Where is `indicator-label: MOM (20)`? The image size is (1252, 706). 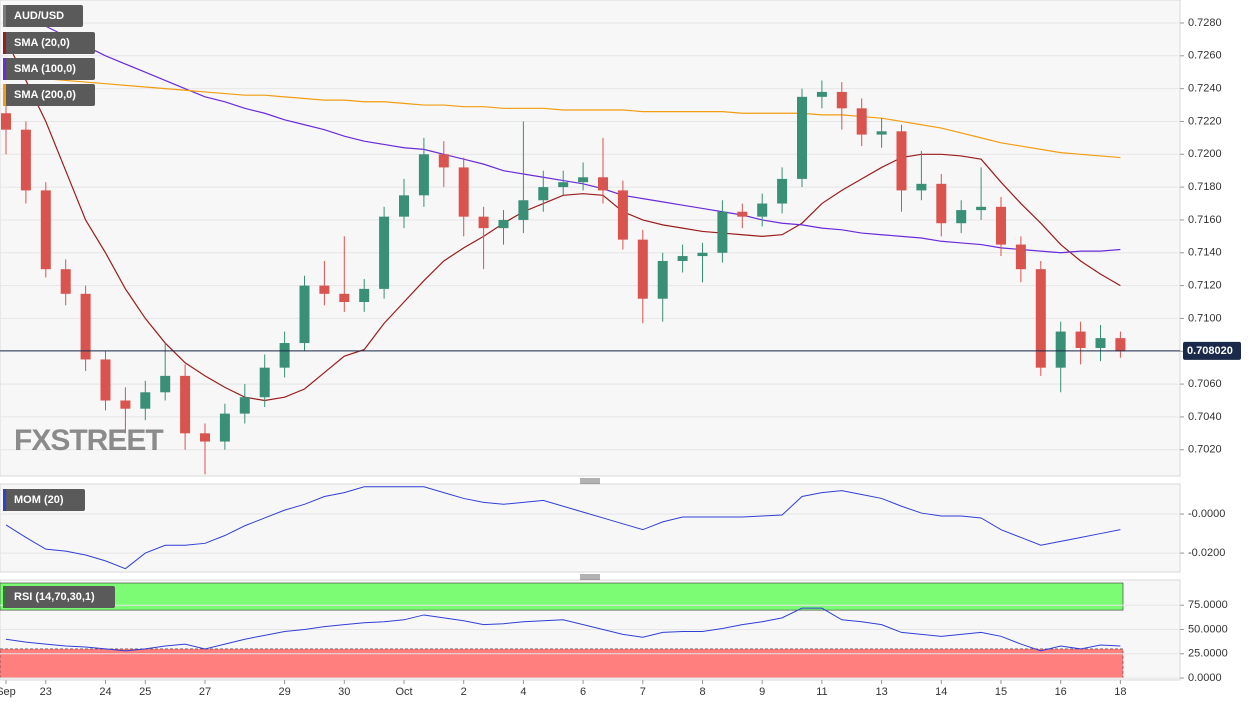
indicator-label: MOM (20) is located at coordinates (39, 500).